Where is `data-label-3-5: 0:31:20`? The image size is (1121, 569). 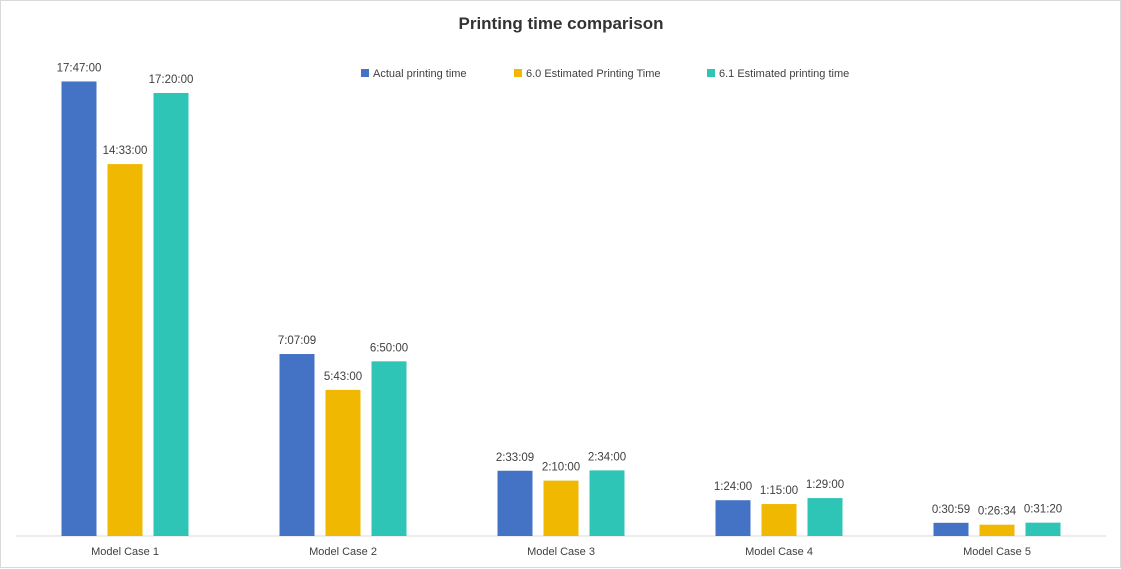 data-label-3-5: 0:31:20 is located at coordinates (1043, 510).